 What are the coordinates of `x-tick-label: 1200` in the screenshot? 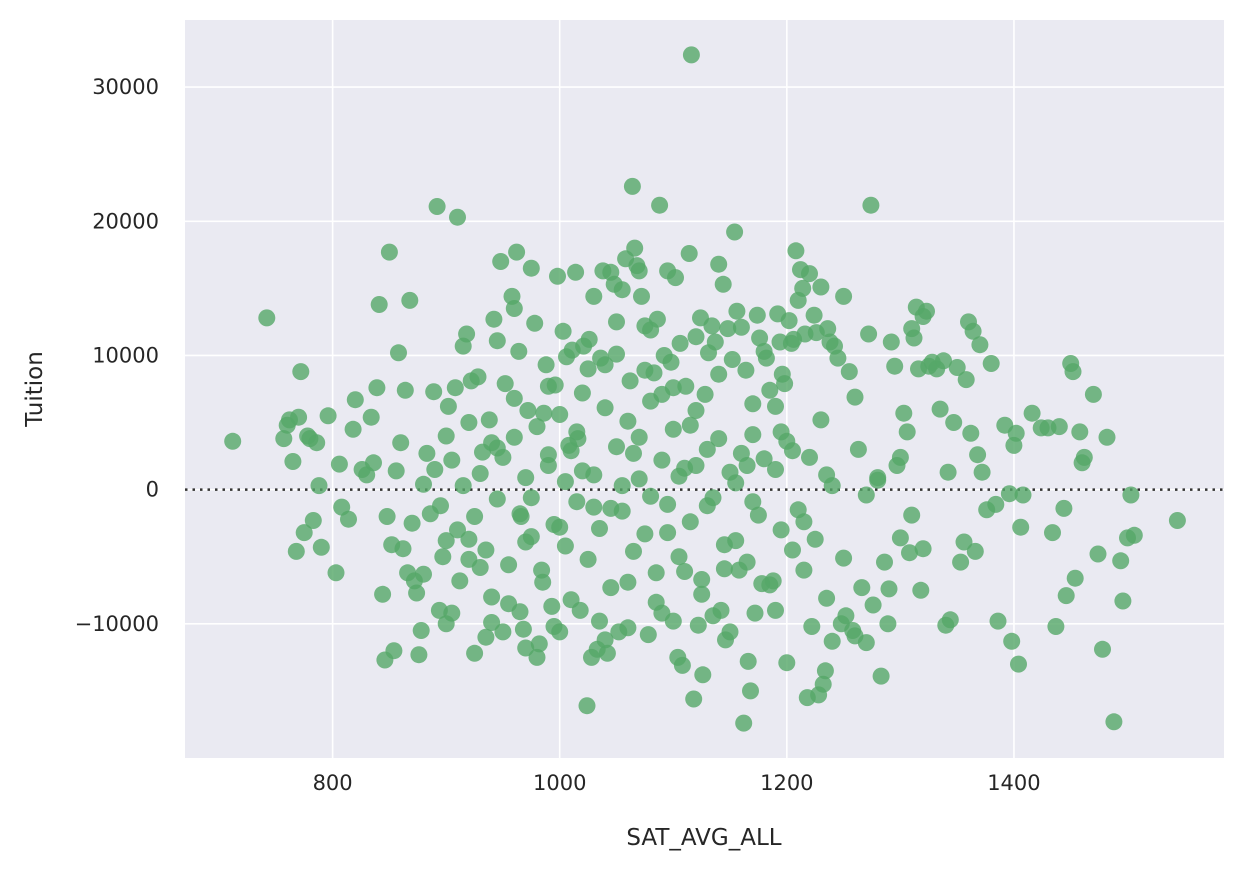 It's located at (786, 783).